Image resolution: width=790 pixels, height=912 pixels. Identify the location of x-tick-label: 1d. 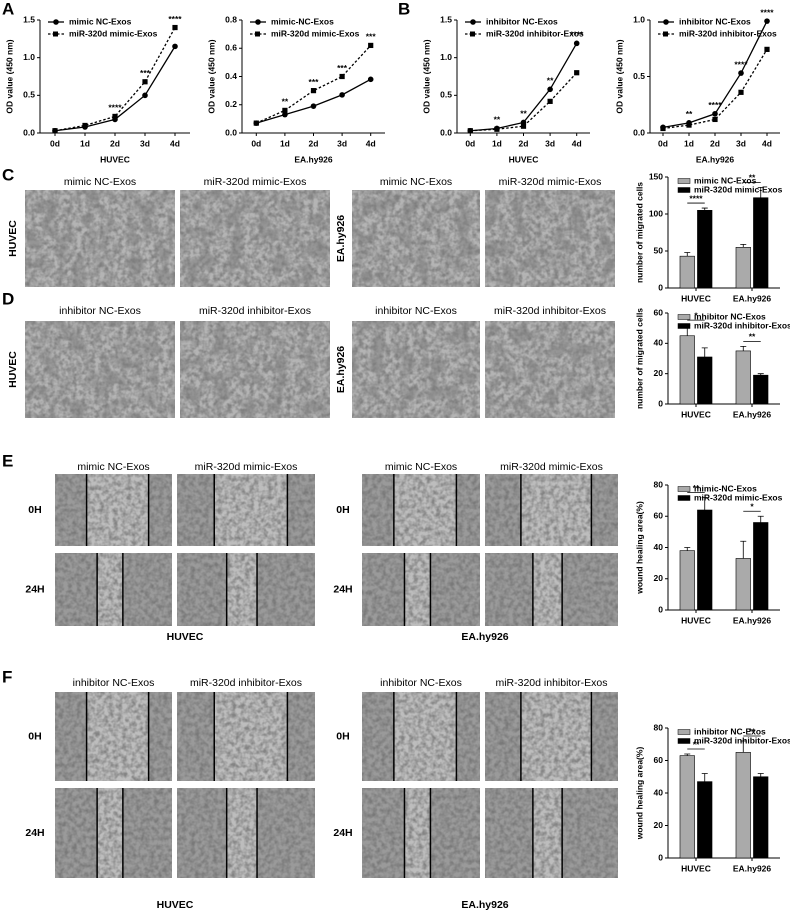
(689, 143).